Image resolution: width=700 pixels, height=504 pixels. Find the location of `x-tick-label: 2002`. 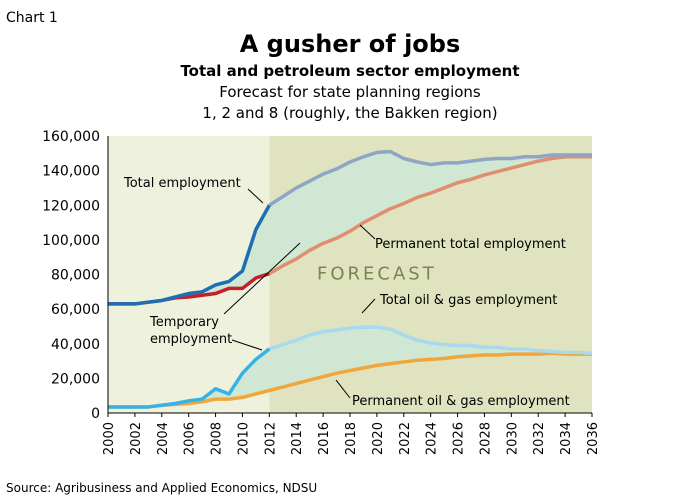

x-tick-label: 2002 is located at coordinates (136, 438).